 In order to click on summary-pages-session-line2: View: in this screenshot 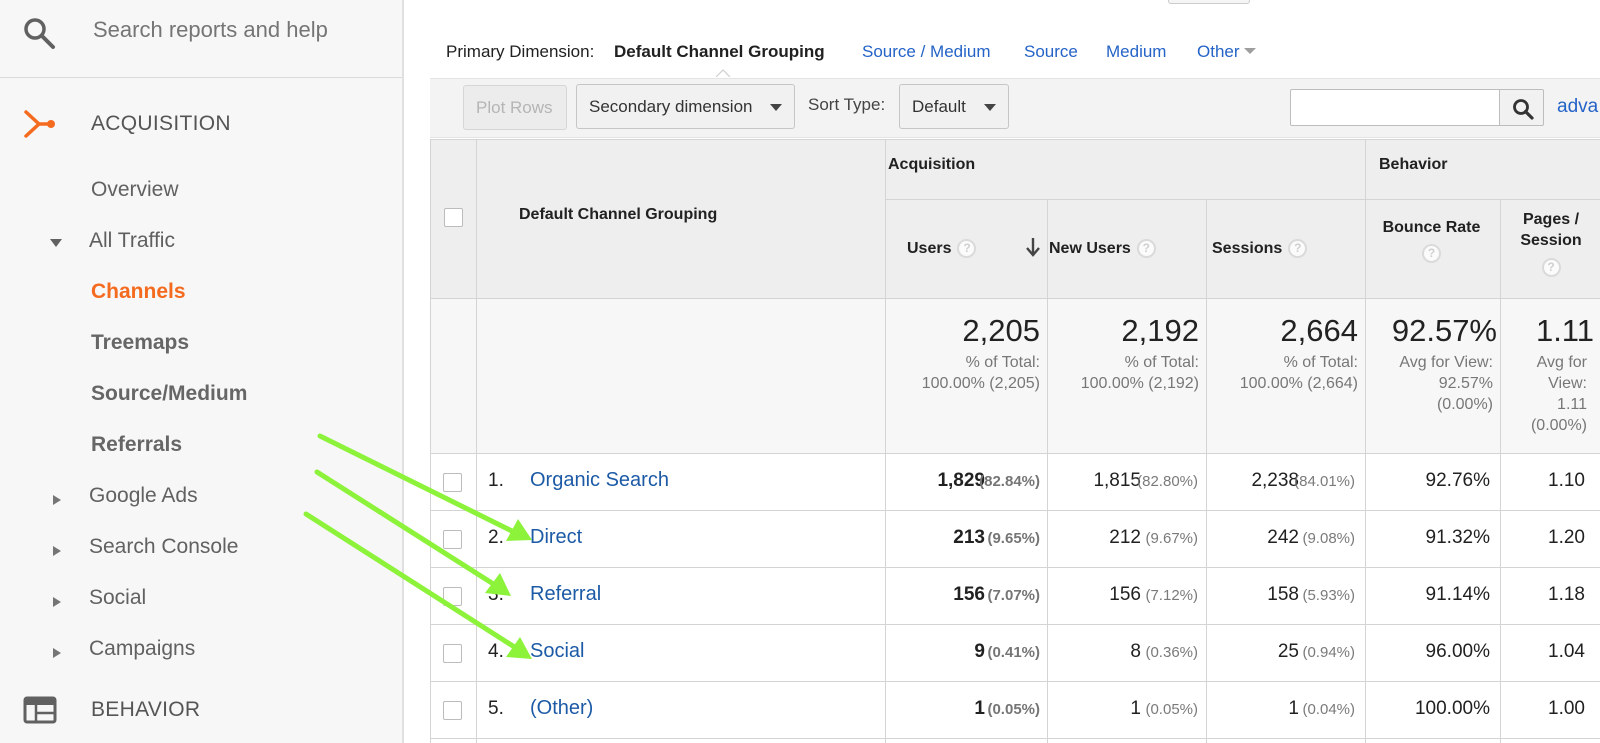, I will do `click(1567, 383)`.